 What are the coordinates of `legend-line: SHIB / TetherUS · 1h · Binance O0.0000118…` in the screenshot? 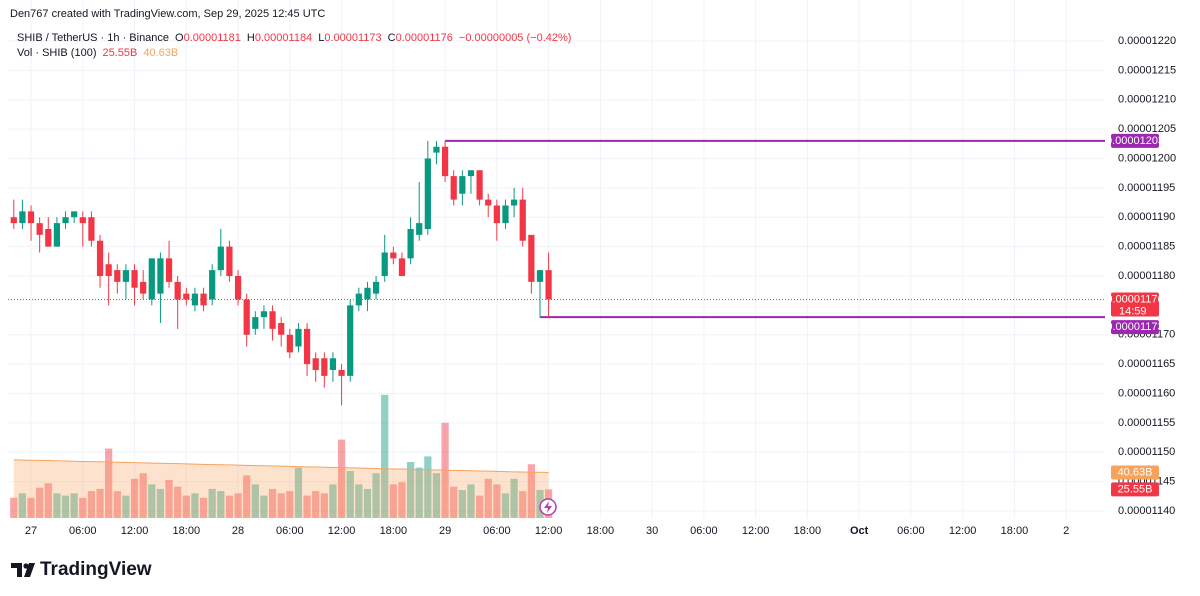 It's located at (294, 38).